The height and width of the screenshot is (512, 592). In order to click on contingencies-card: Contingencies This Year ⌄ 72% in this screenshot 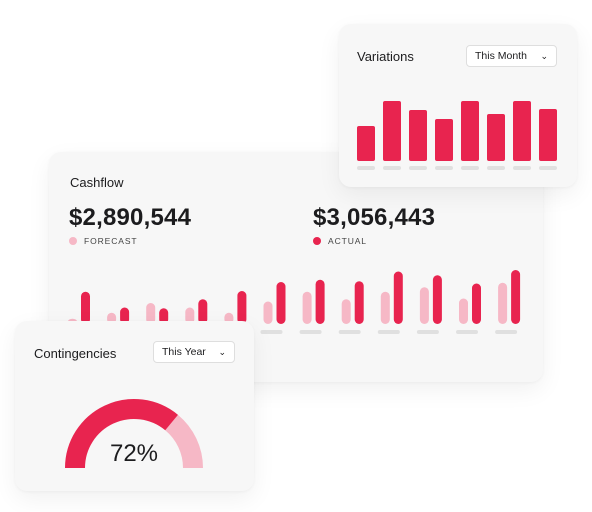, I will do `click(134, 406)`.